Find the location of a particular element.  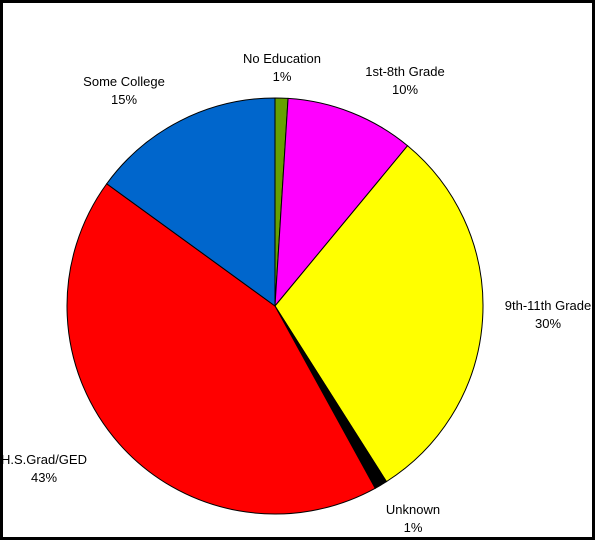

slice-value-unknown: 1% is located at coordinates (413, 527).